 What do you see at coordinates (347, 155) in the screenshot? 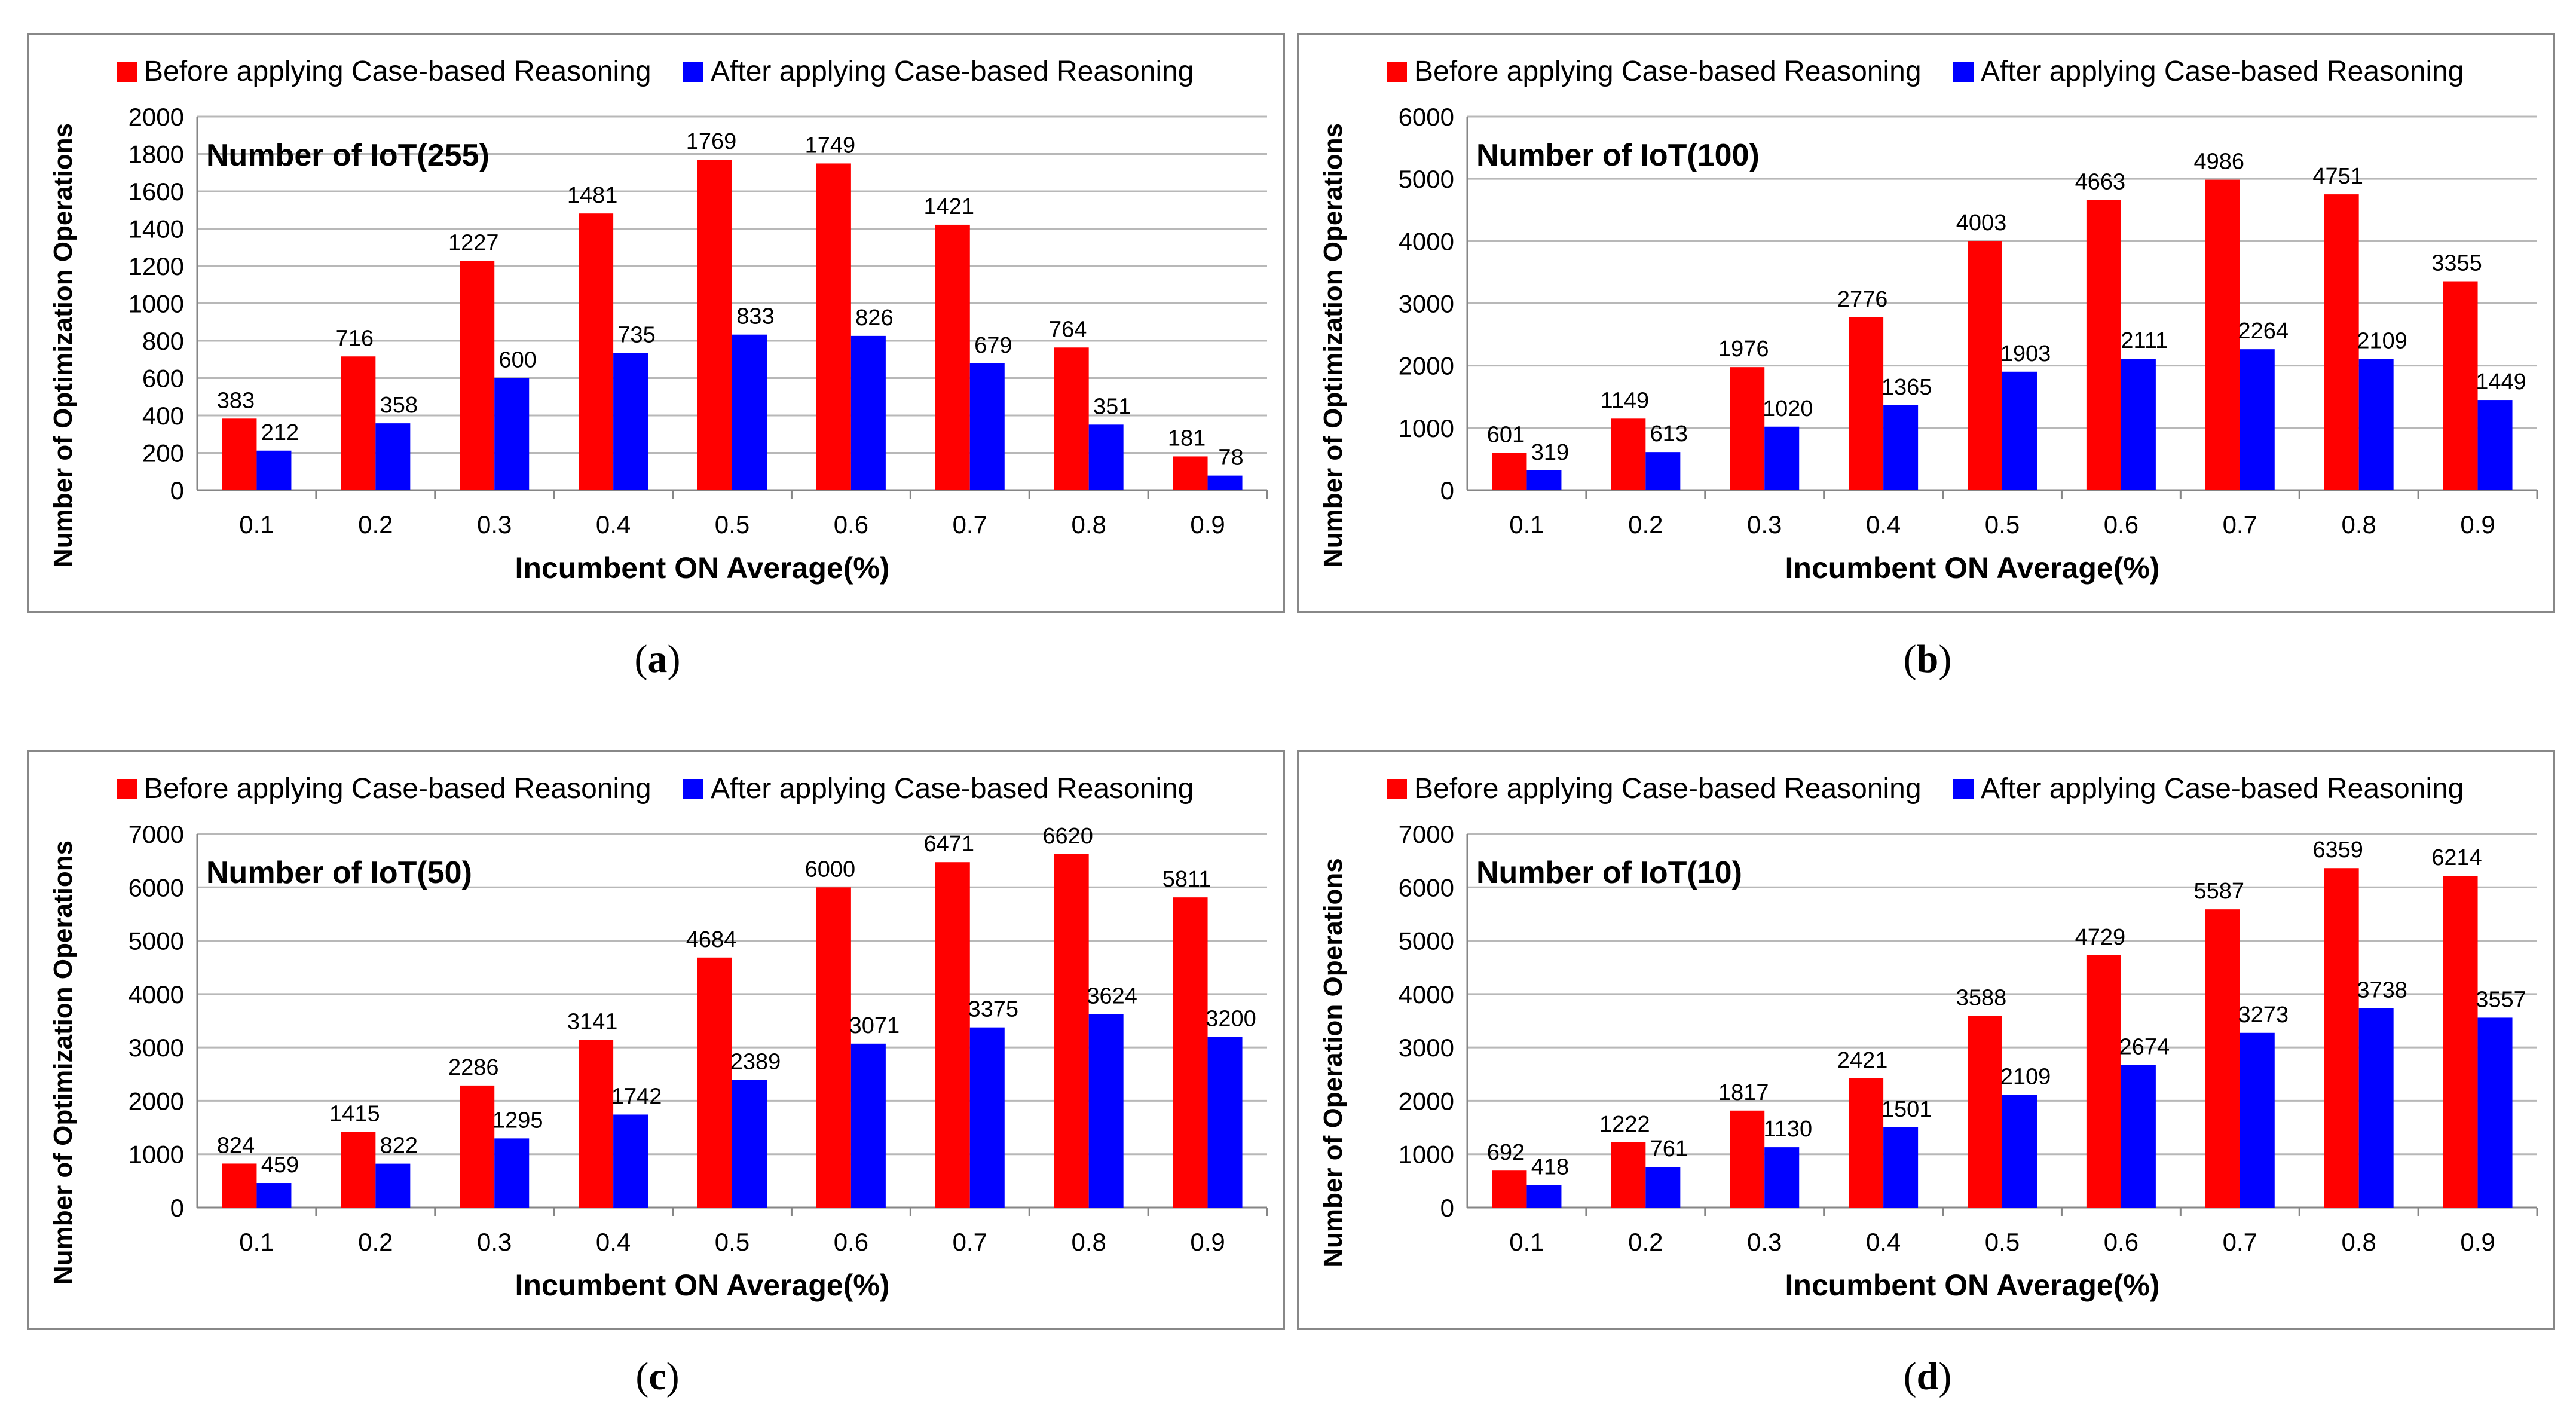
I see `chart-annotation: Number of IoT(255)` at bounding box center [347, 155].